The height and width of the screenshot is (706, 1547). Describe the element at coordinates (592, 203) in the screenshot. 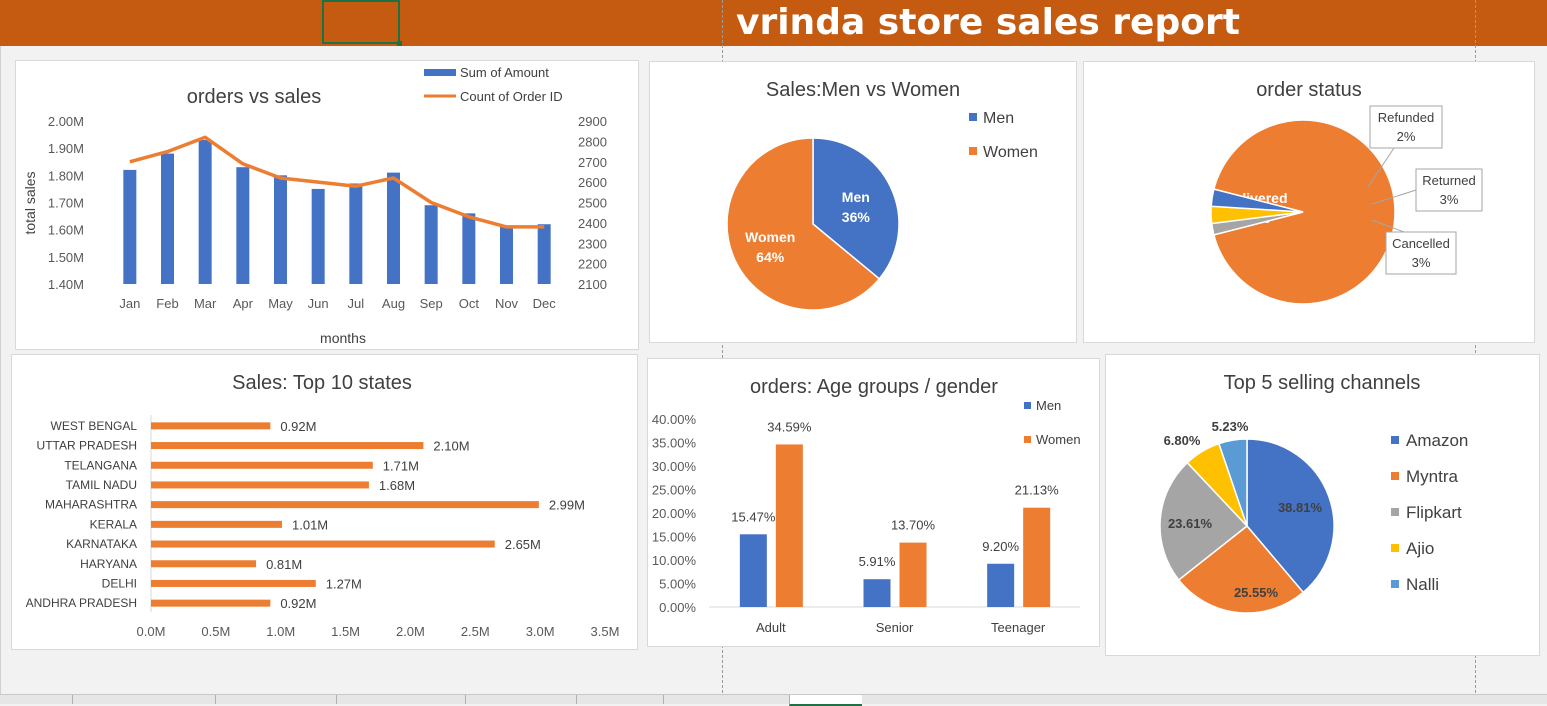

I see `y2-tick-label: 2500` at that location.